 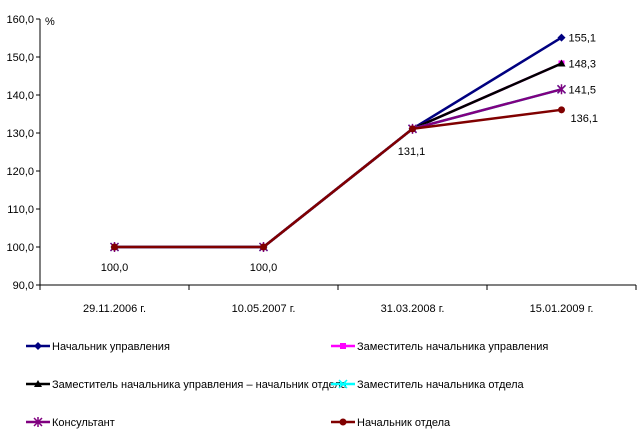 I want to click on legend-item: Начальник управления, so click(x=98, y=347).